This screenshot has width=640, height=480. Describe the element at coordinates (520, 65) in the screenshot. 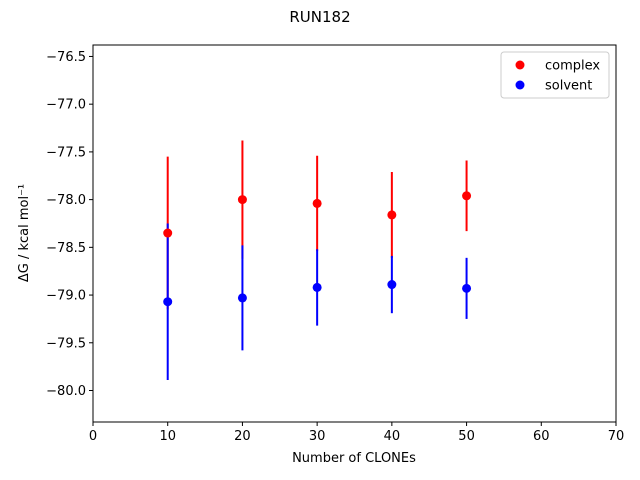

I see `legend-marker-complex` at that location.